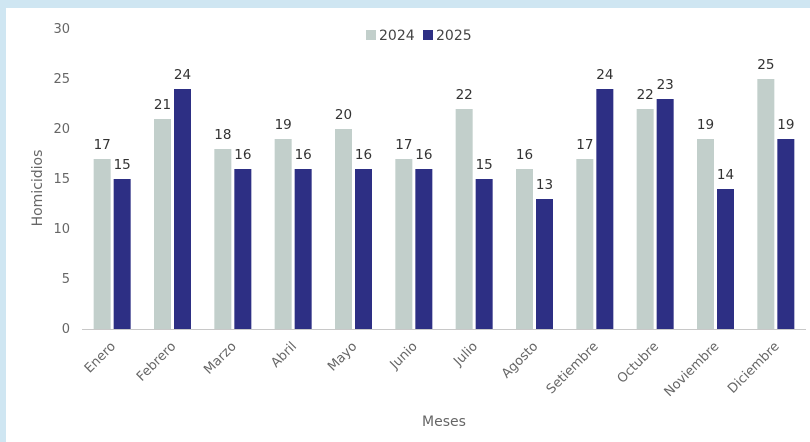  I want to click on bar-2025-agosto, so click(544, 264).